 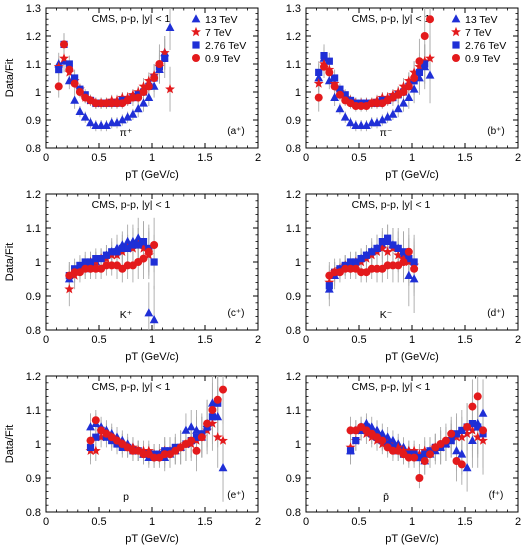 What do you see at coordinates (496, 495) in the screenshot?
I see `panel-tag: (f⁺)` at bounding box center [496, 495].